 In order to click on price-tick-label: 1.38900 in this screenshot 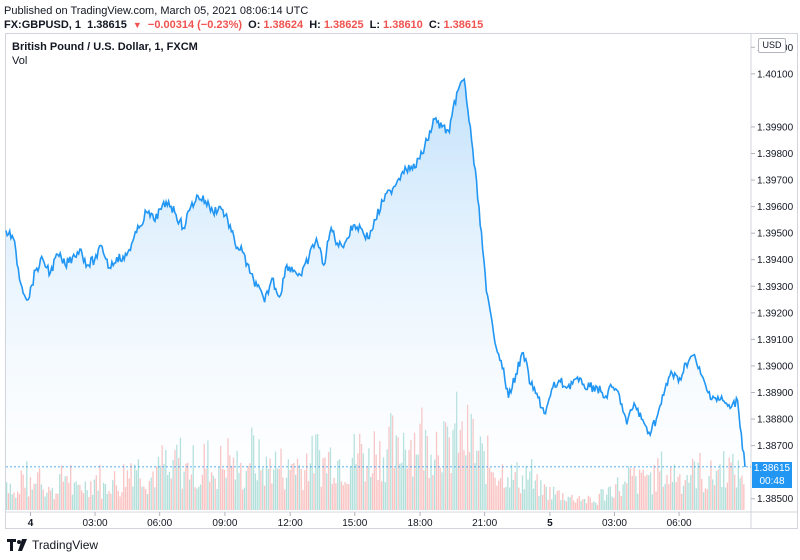, I will do `click(775, 393)`.